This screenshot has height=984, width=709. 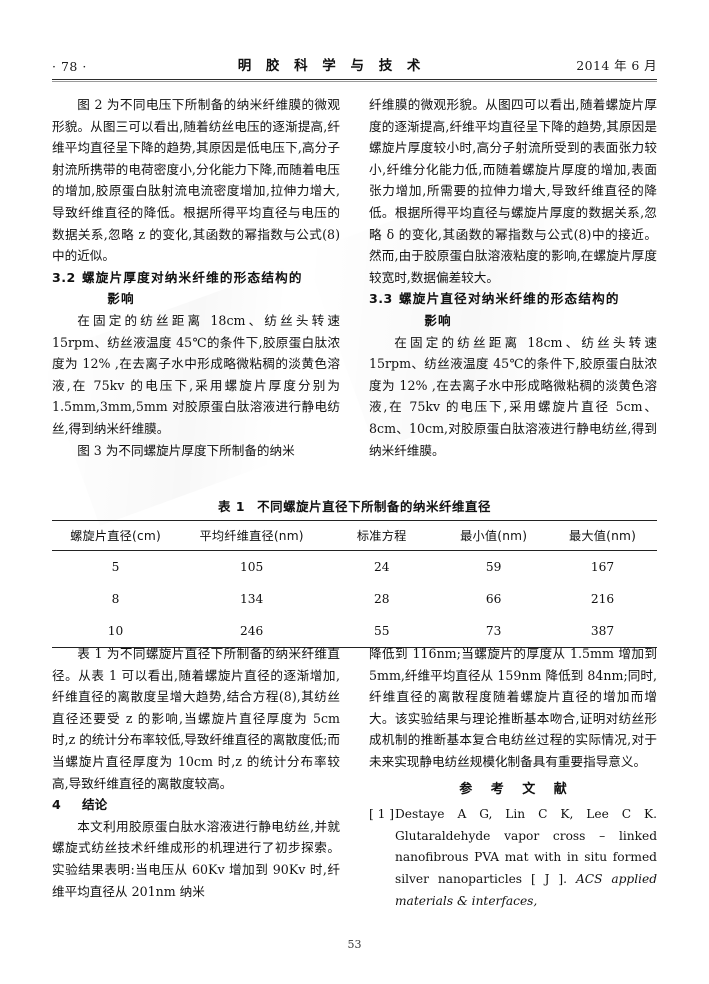 I want to click on table-cell: 167, so click(x=602, y=567).